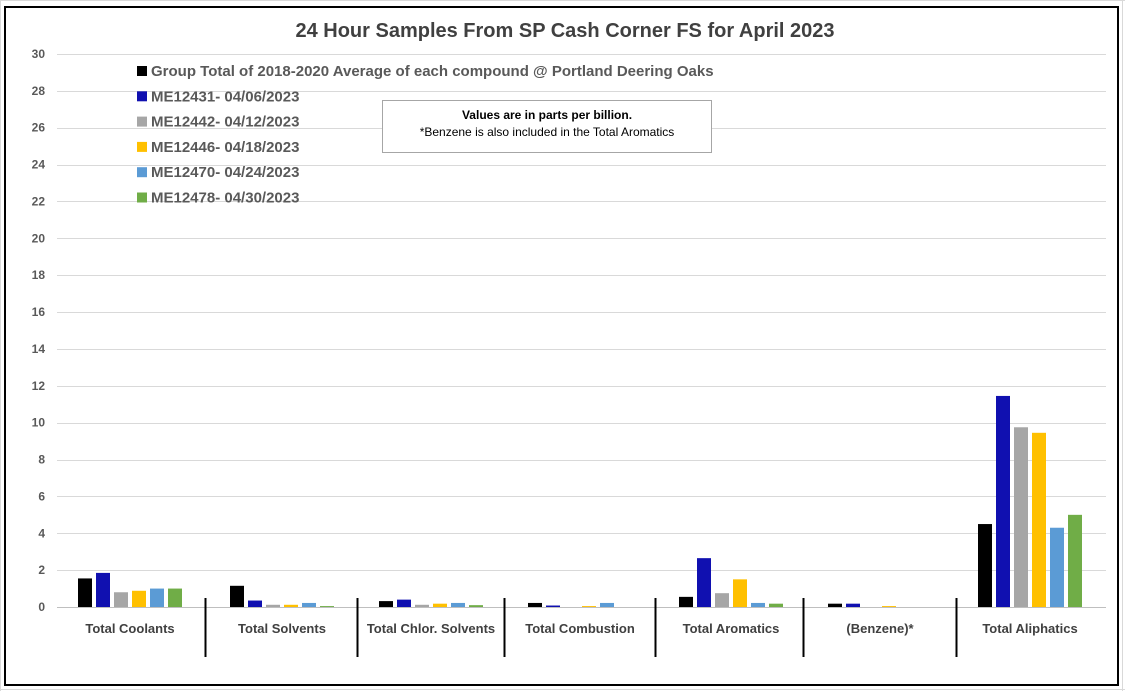 Image resolution: width=1125 pixels, height=691 pixels. What do you see at coordinates (39, 165) in the screenshot?
I see `y-tick-label: 24` at bounding box center [39, 165].